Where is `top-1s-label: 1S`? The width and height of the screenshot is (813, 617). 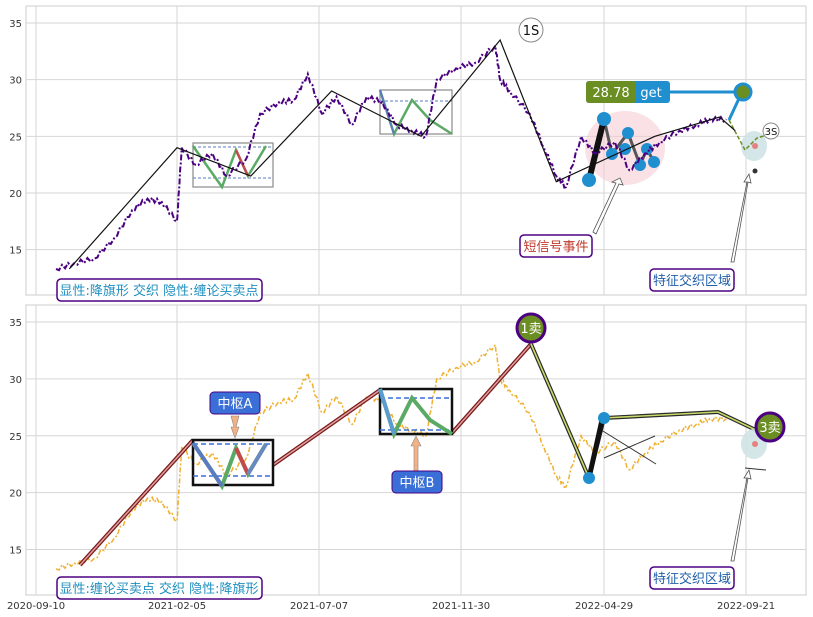
top-1s-label: 1S is located at coordinates (531, 31).